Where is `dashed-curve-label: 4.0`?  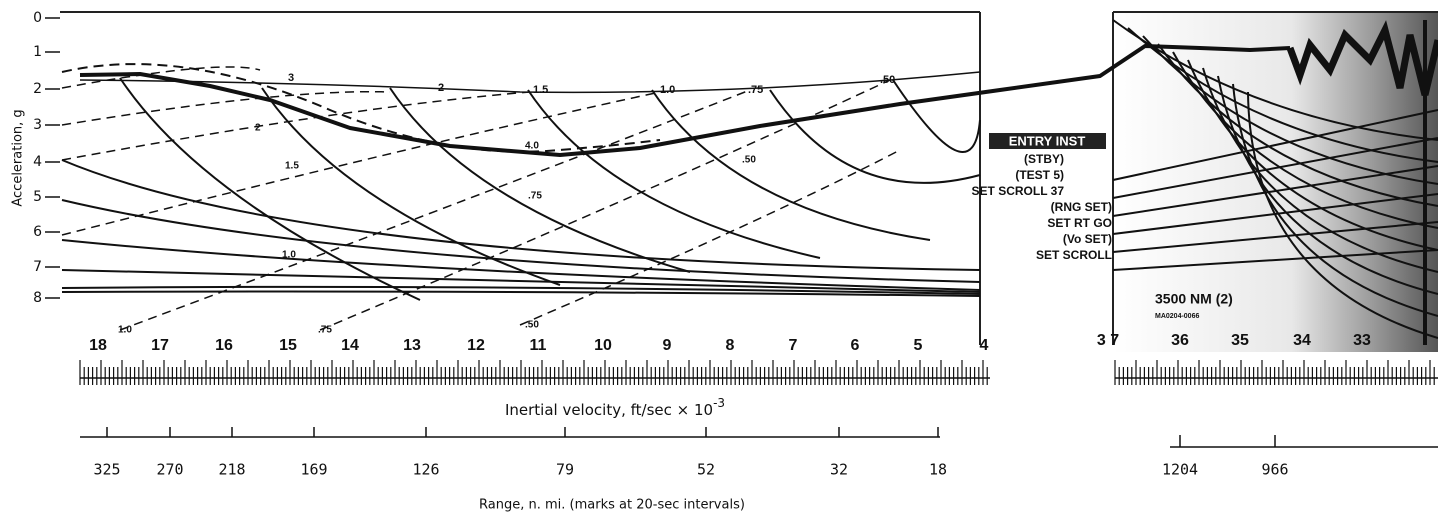 dashed-curve-label: 4.0 is located at coordinates (532, 146).